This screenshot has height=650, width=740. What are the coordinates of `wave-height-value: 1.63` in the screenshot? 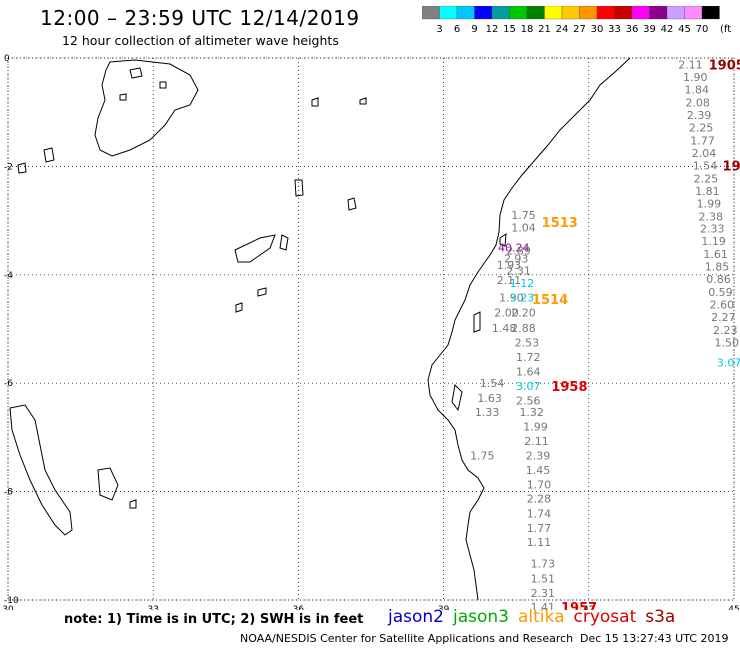 It's located at (489, 398).